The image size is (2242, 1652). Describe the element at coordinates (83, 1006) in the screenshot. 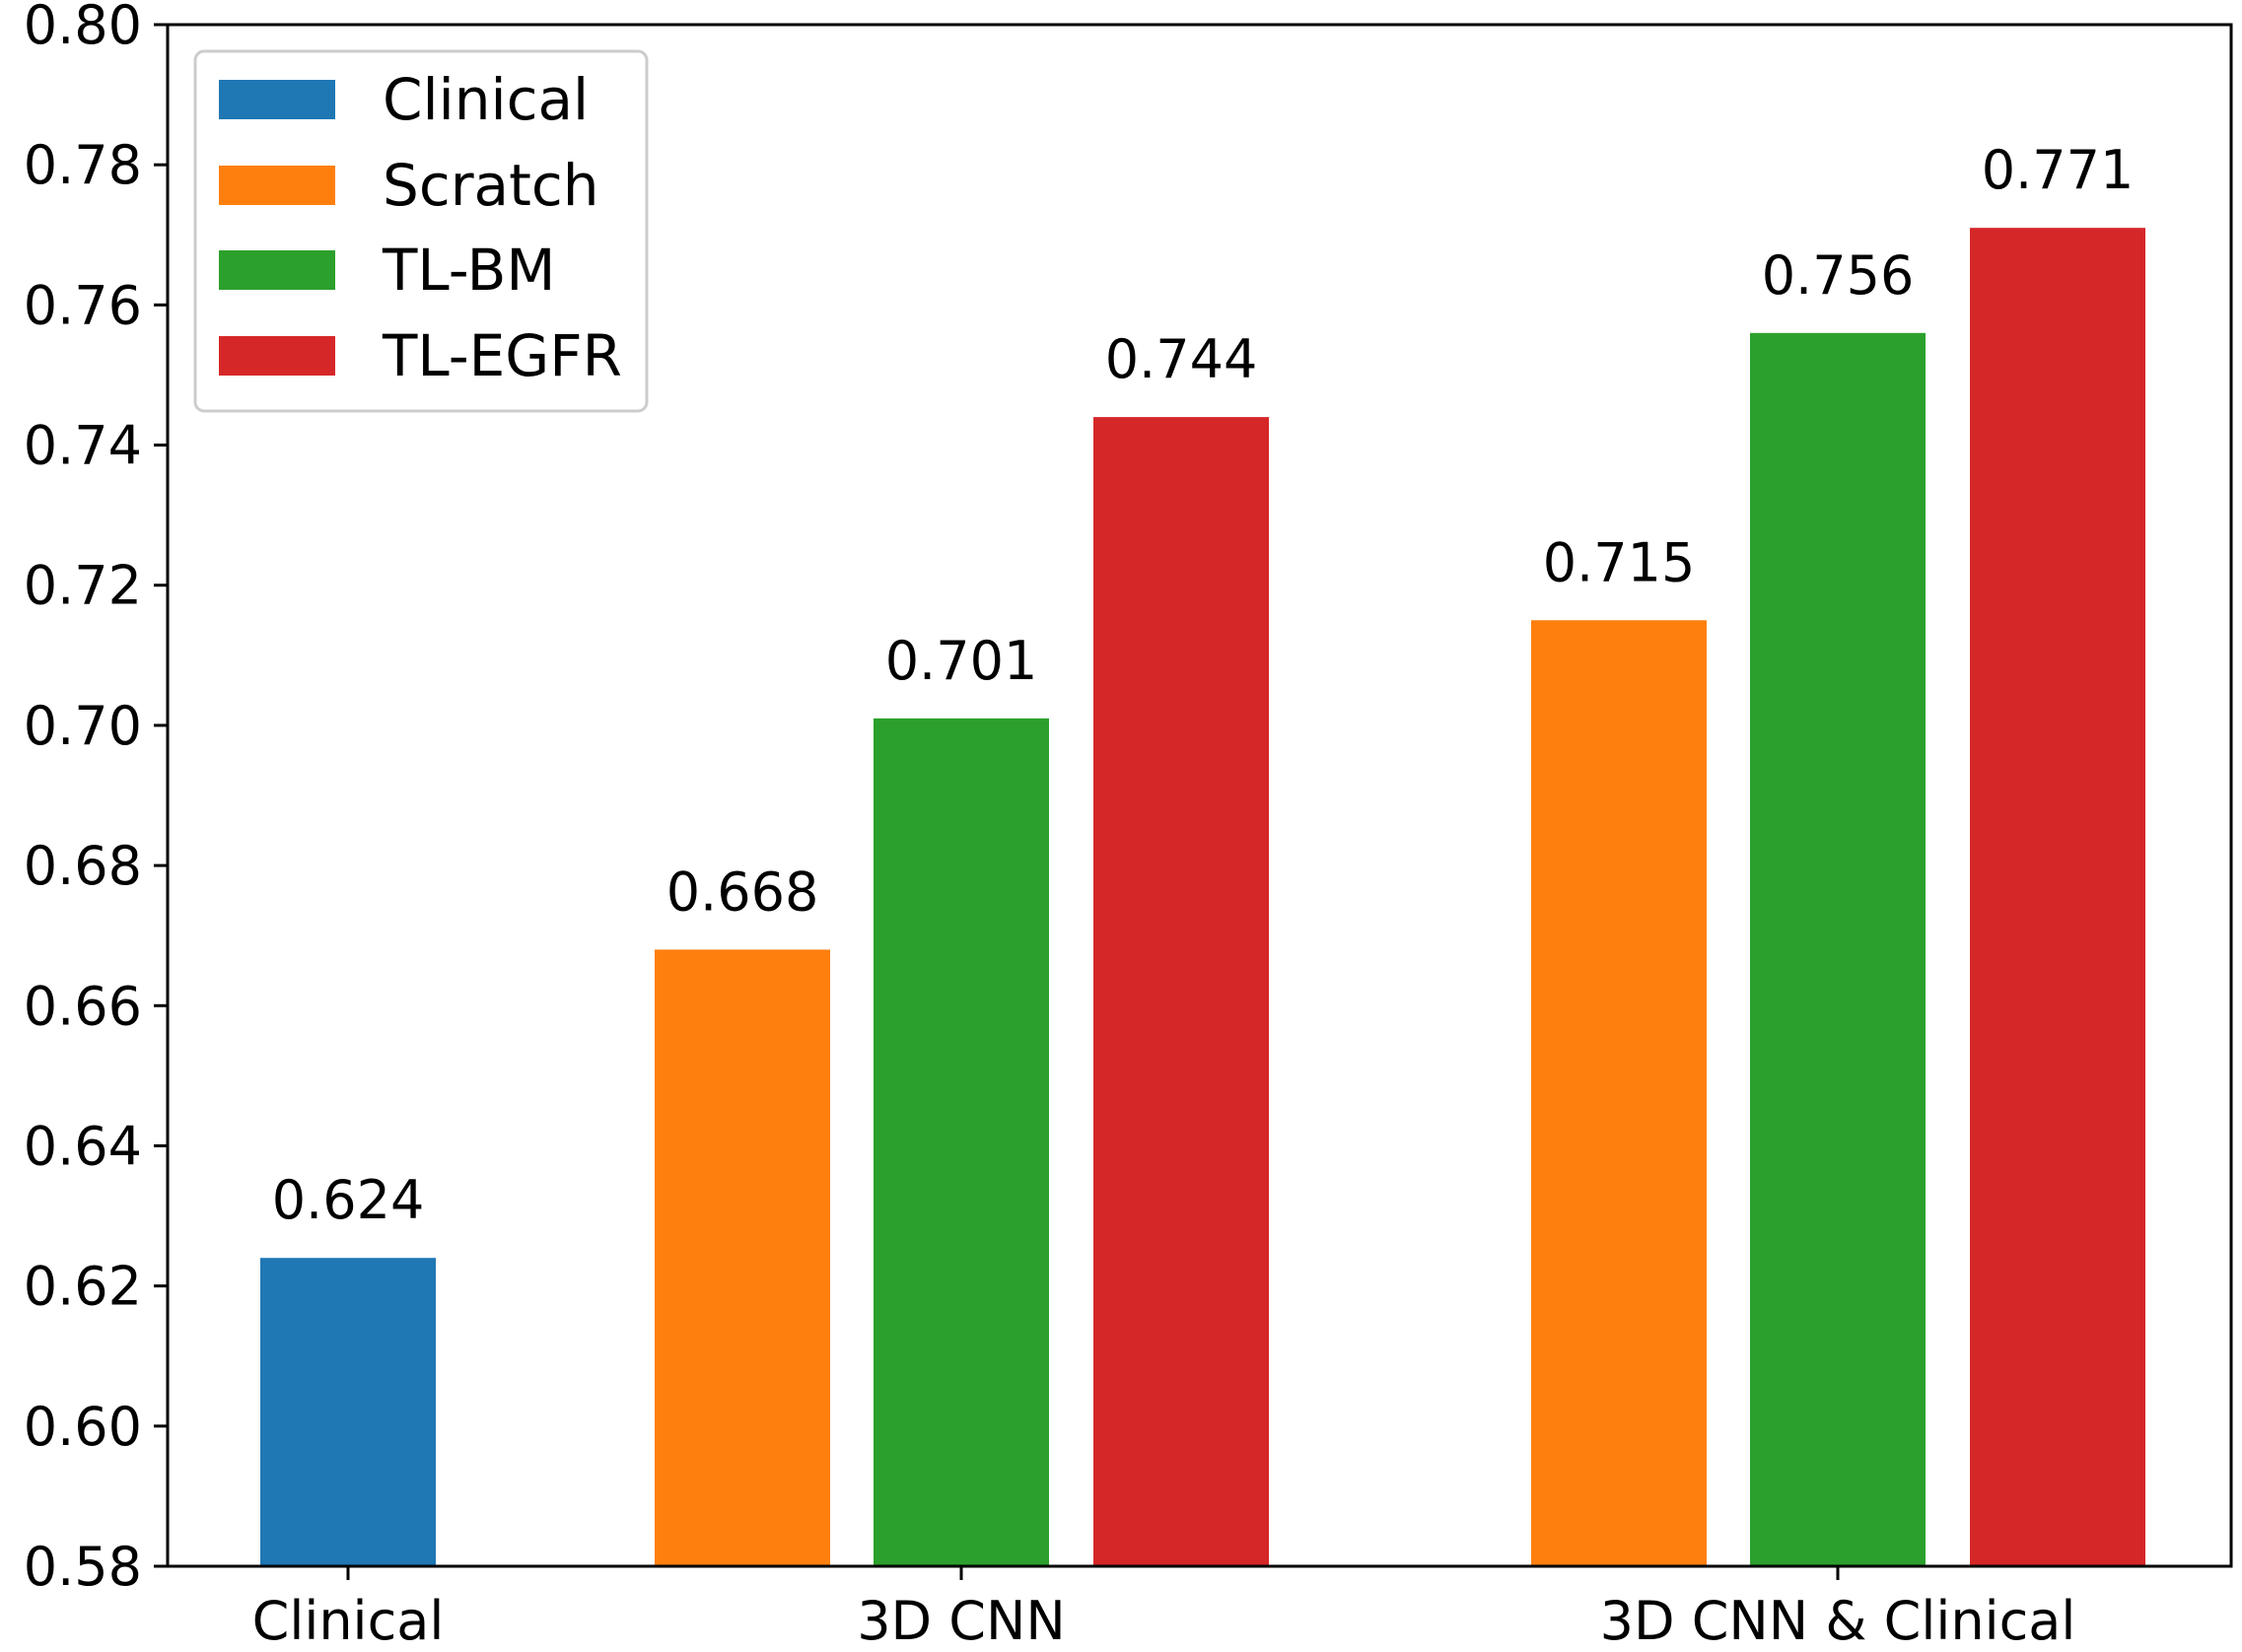

I see `y-tick-label: 0.66` at that location.